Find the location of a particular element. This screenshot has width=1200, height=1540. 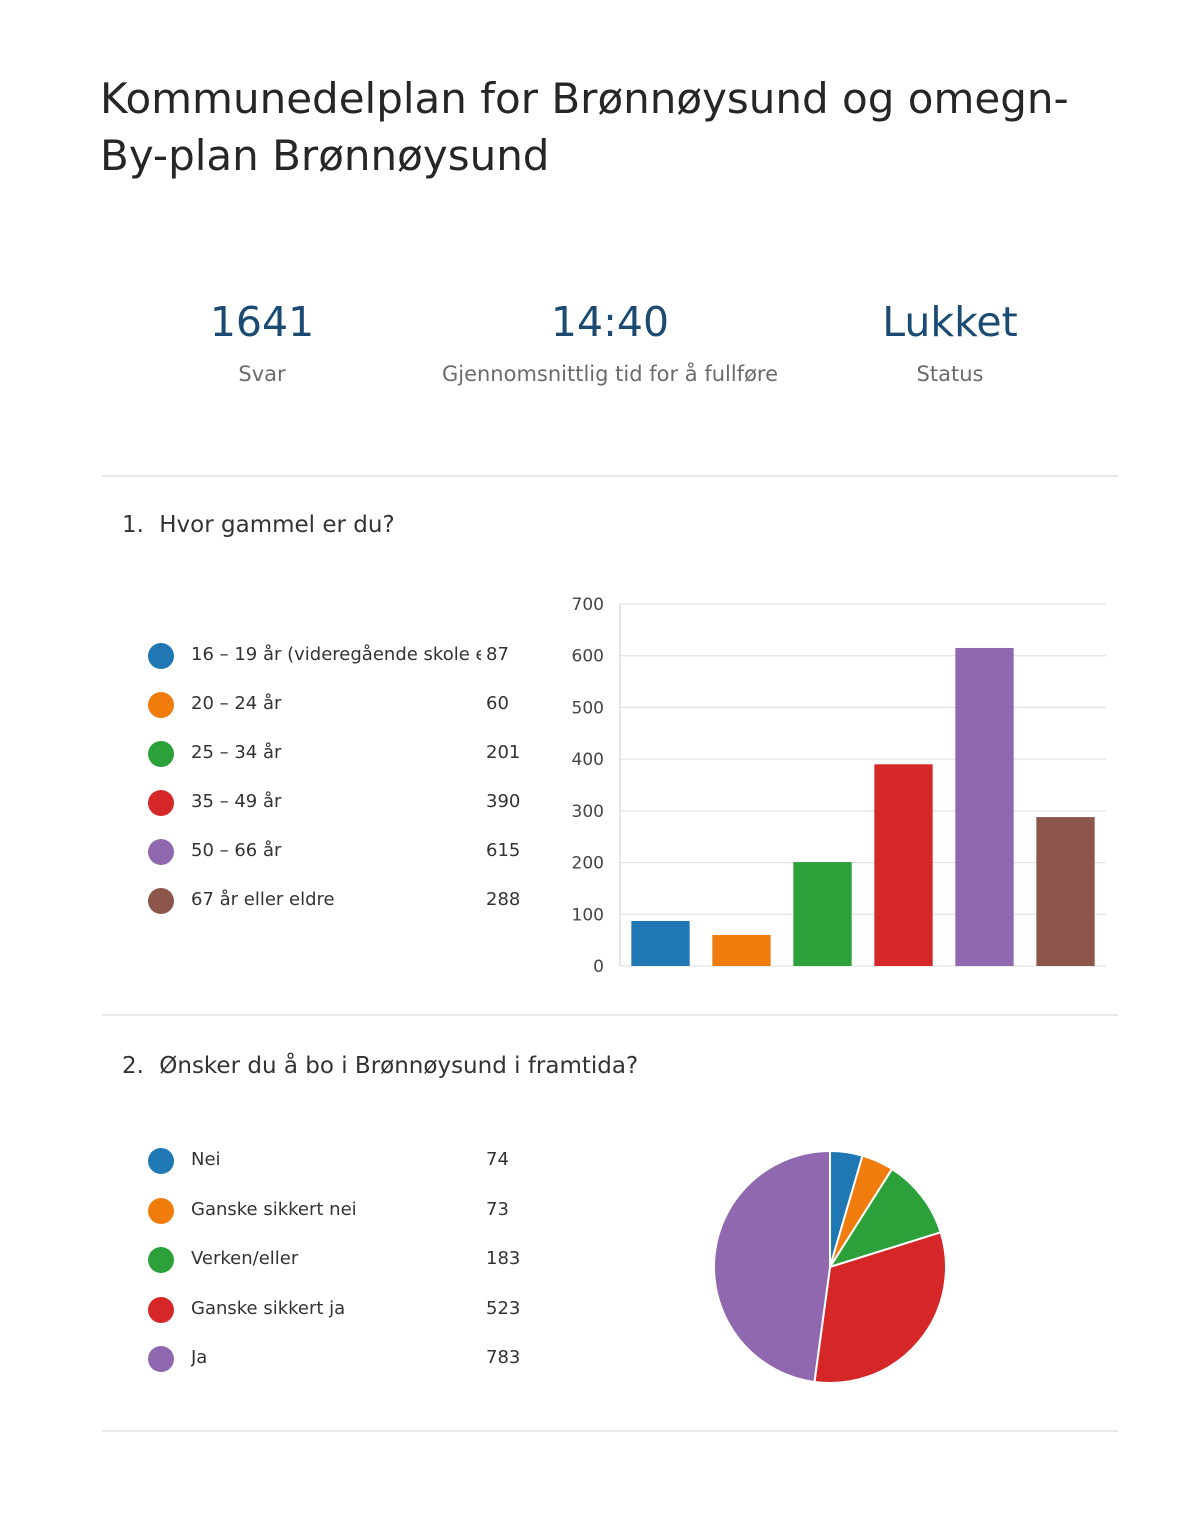

y-tick-label: 0 is located at coordinates (598, 967).